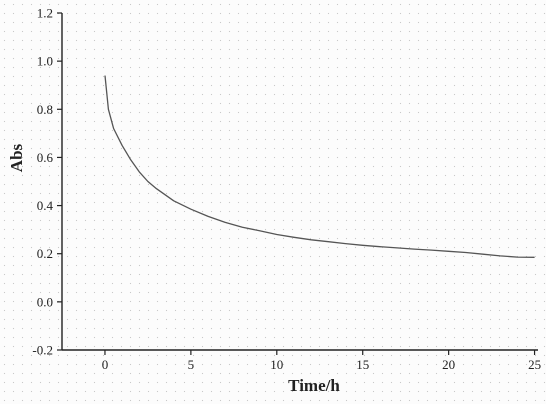 The height and width of the screenshot is (404, 546). Describe the element at coordinates (42, 350) in the screenshot. I see `y-tick-label: -0.2` at that location.